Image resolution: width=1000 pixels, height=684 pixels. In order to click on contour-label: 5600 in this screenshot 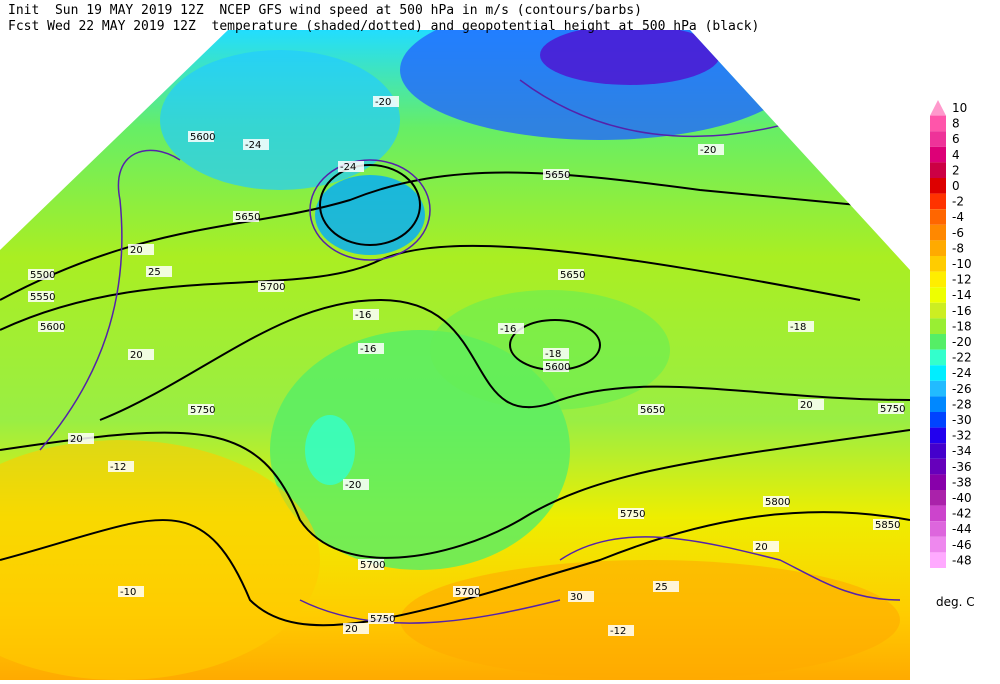, I will do `click(202, 137)`.